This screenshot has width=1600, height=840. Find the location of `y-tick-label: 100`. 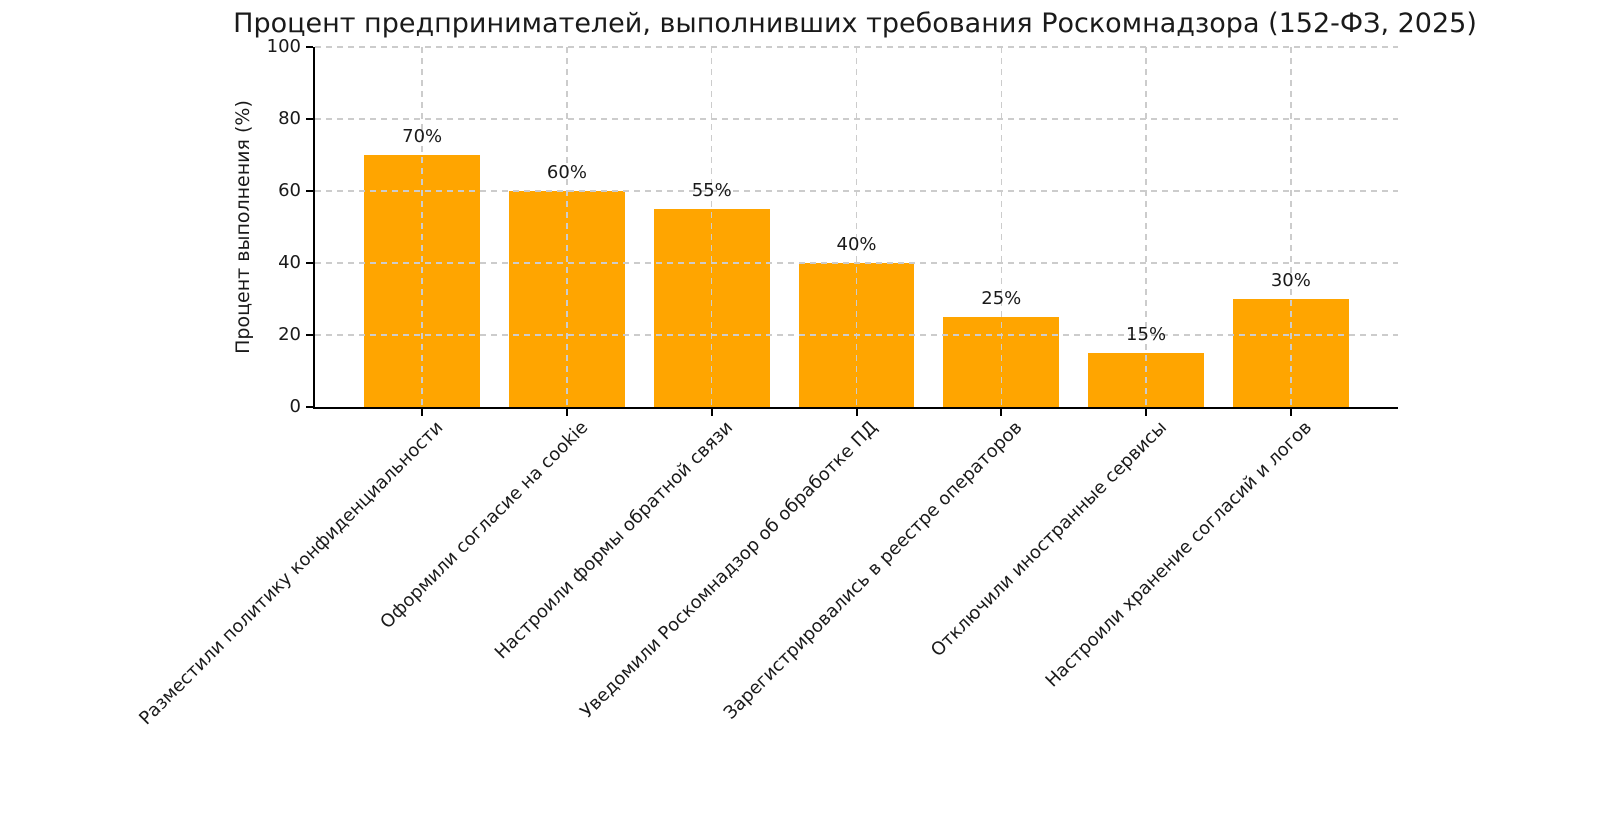

y-tick-label: 100 is located at coordinates (283, 46).